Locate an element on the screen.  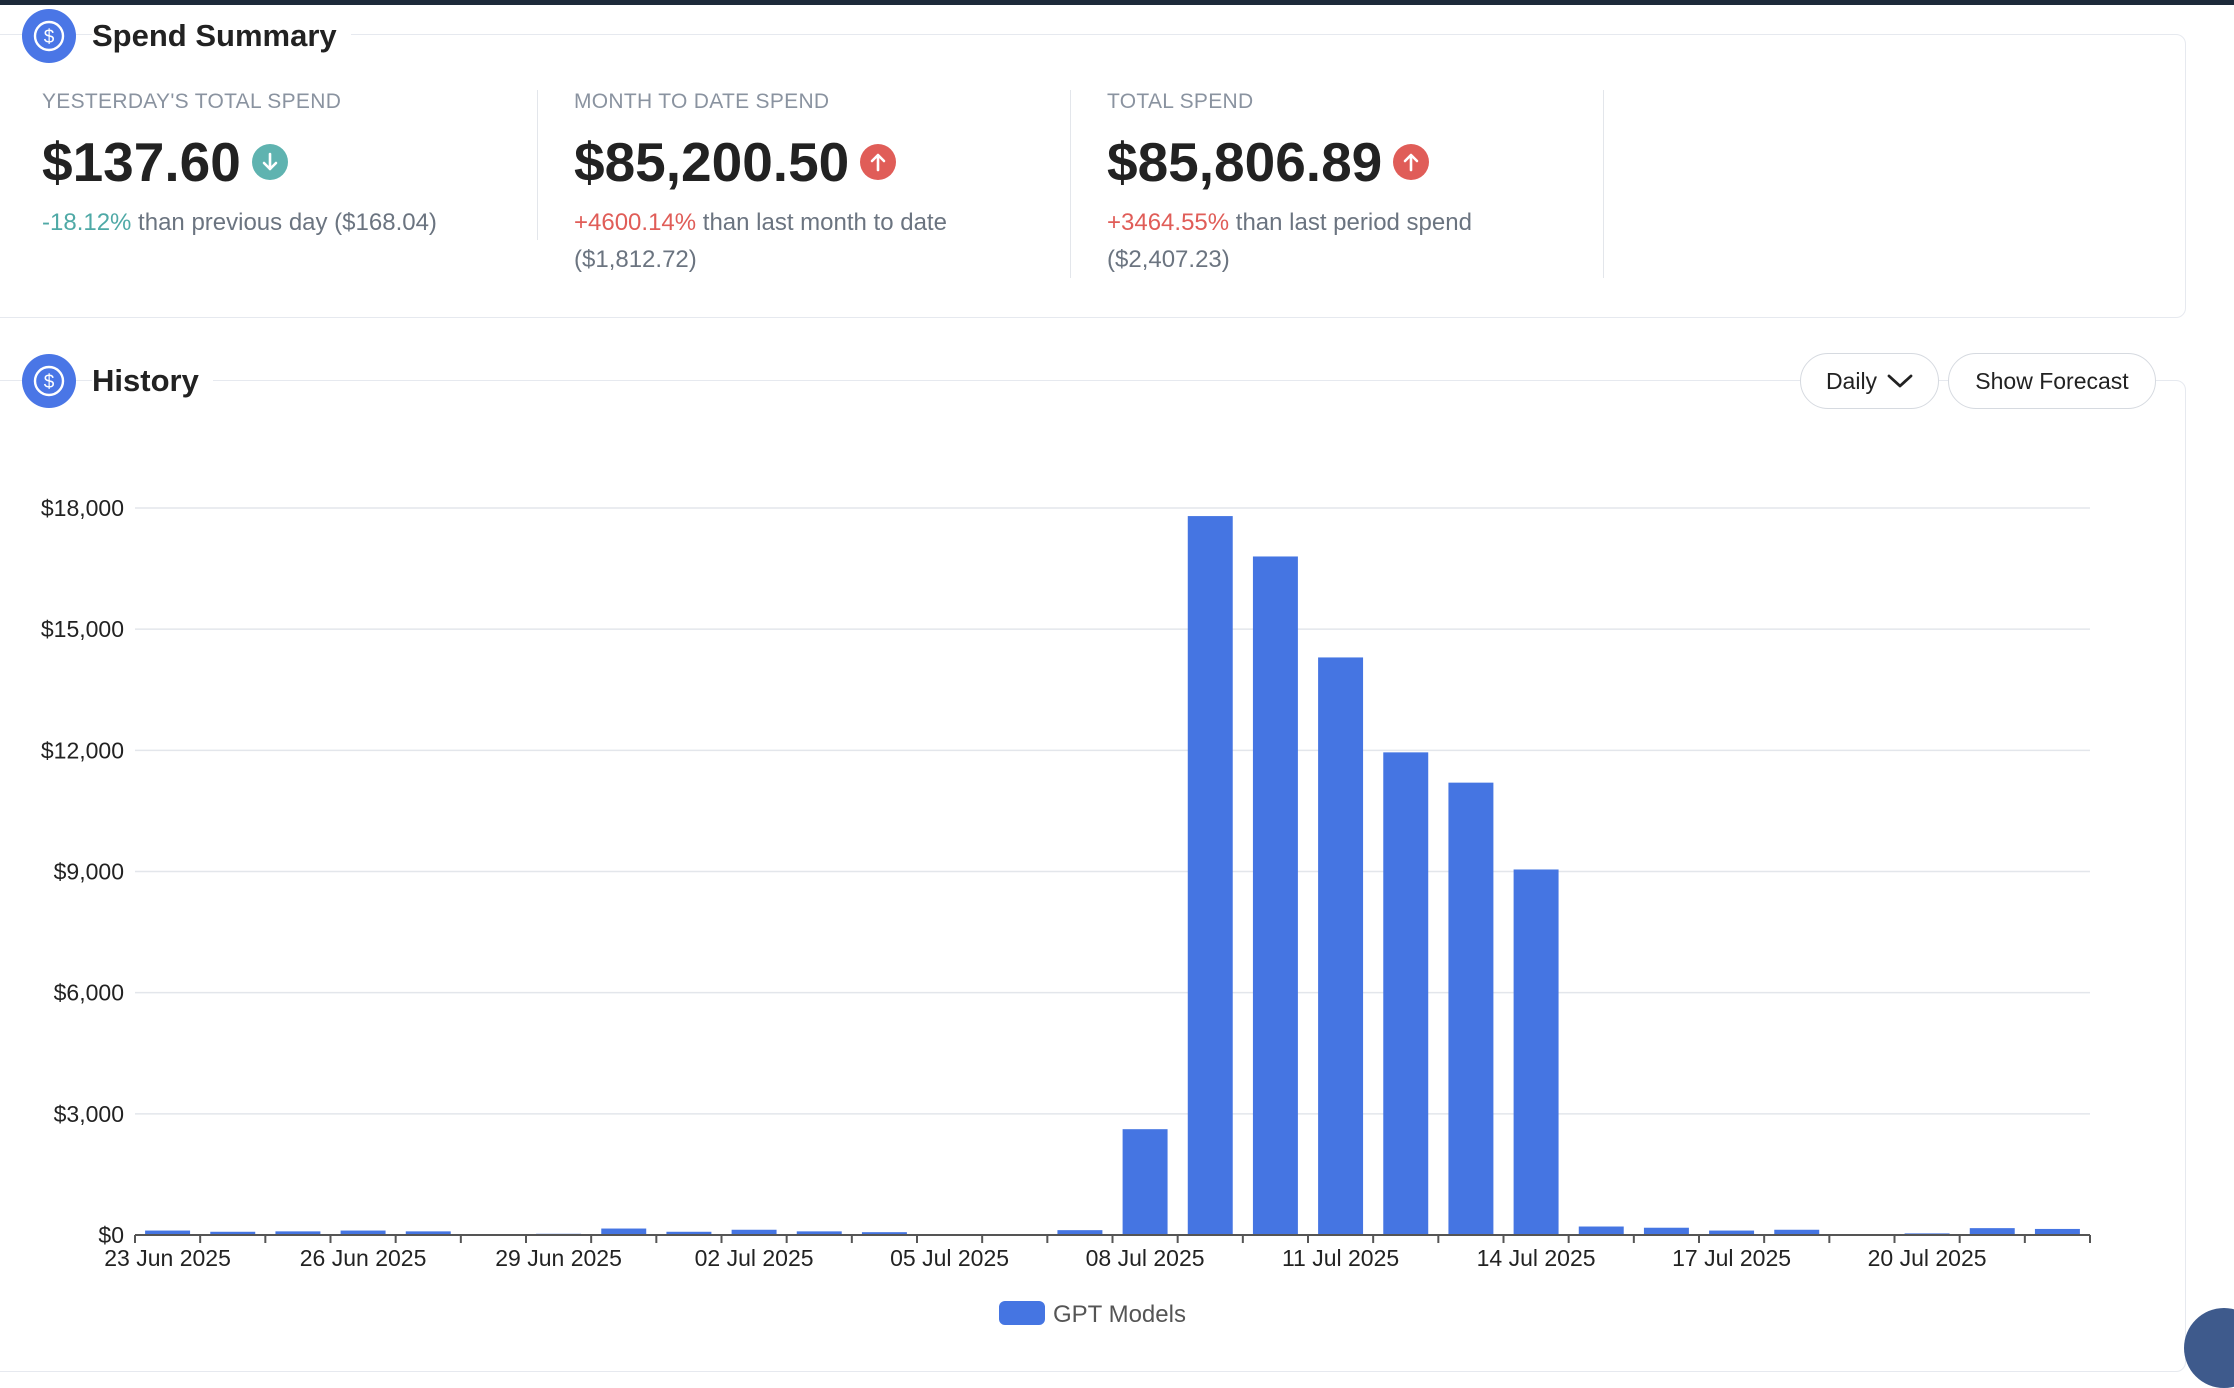
chevron-down-icon is located at coordinates (1900, 381).